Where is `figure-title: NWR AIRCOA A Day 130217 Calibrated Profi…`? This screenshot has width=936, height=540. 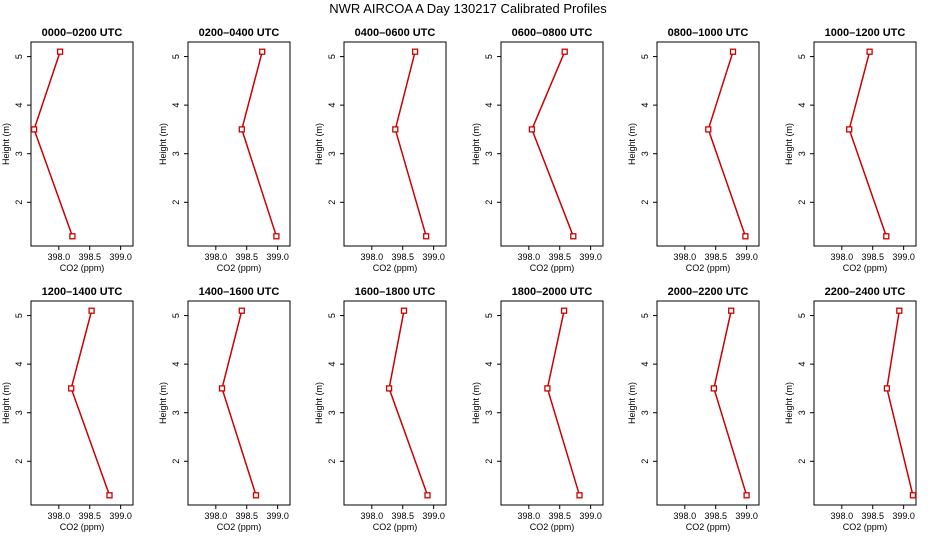 figure-title: NWR AIRCOA A Day 130217 Calibrated Profi… is located at coordinates (468, 8).